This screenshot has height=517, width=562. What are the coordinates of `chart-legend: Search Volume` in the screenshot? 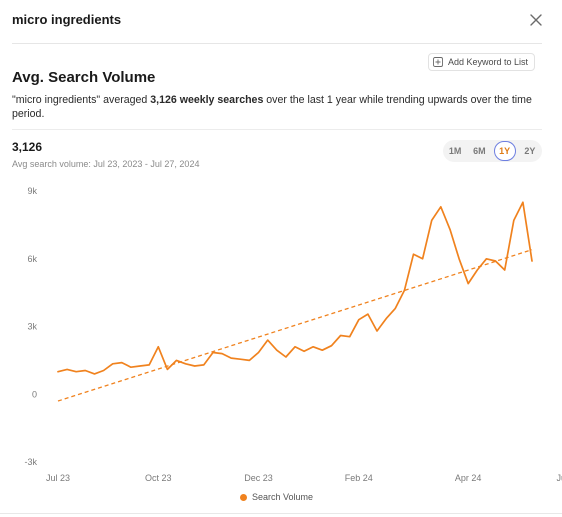 It's located at (276, 497).